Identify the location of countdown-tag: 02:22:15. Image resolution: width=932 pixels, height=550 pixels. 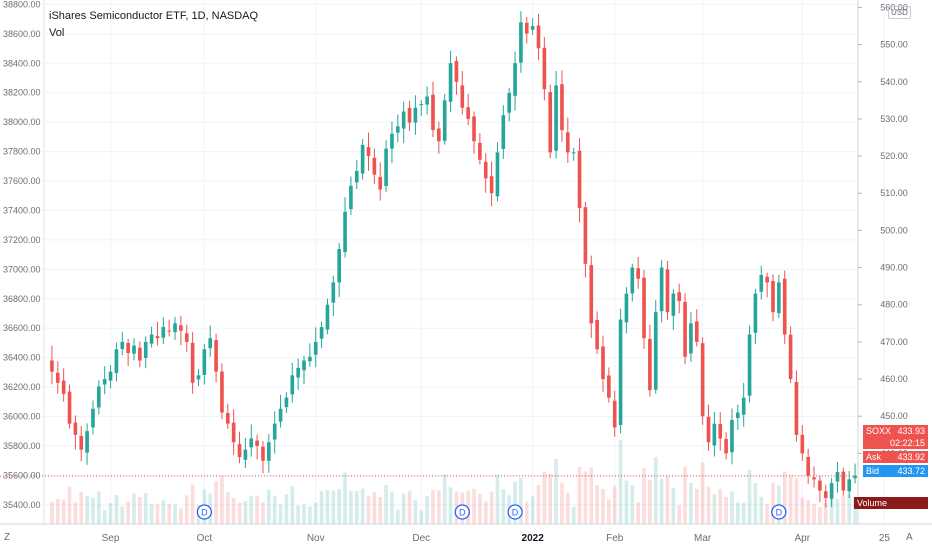
(895, 443).